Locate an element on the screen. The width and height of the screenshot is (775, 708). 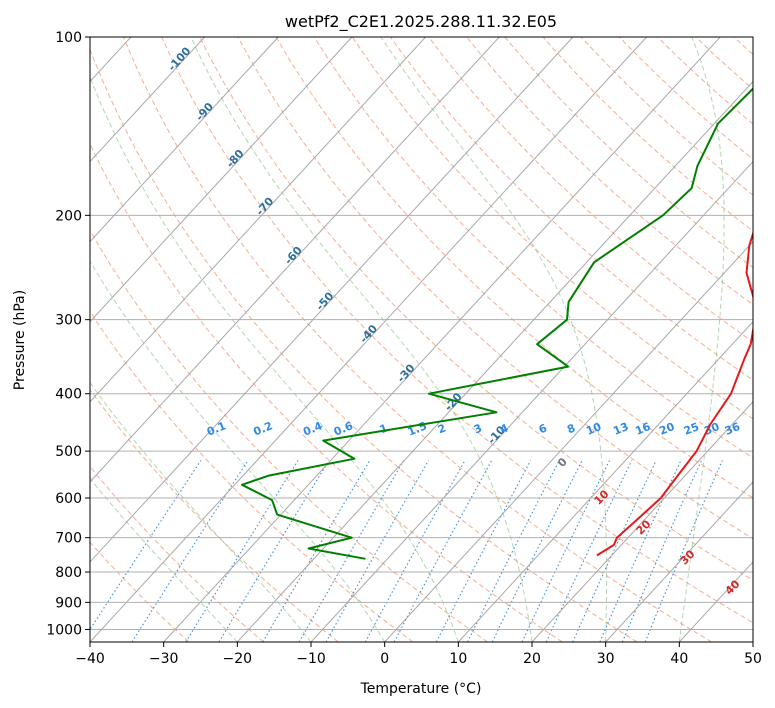
y-tick-label: 700 is located at coordinates (68, 539).